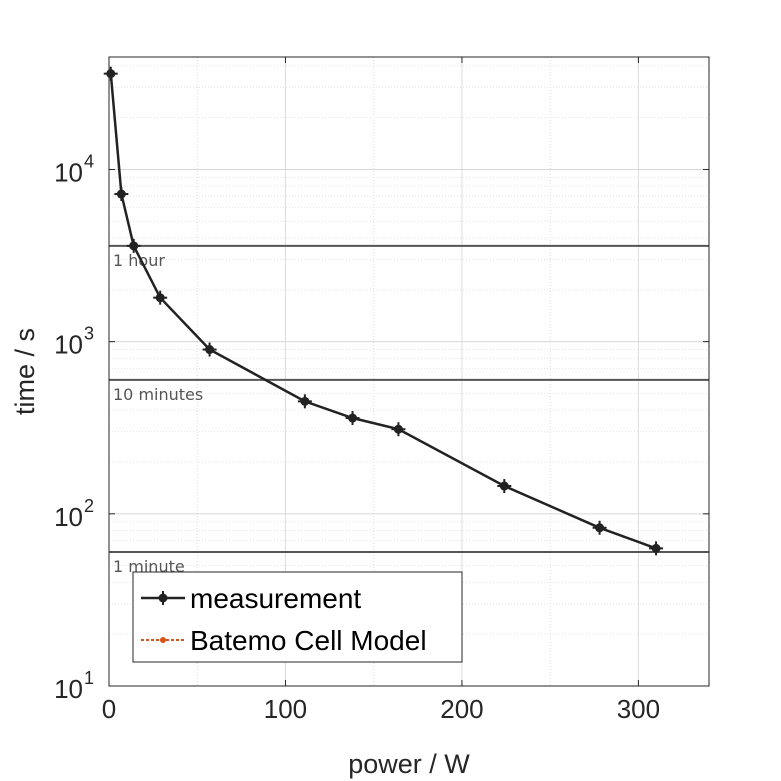 Image resolution: width=781 pixels, height=781 pixels. I want to click on x-tick-label: 200, so click(461, 709).